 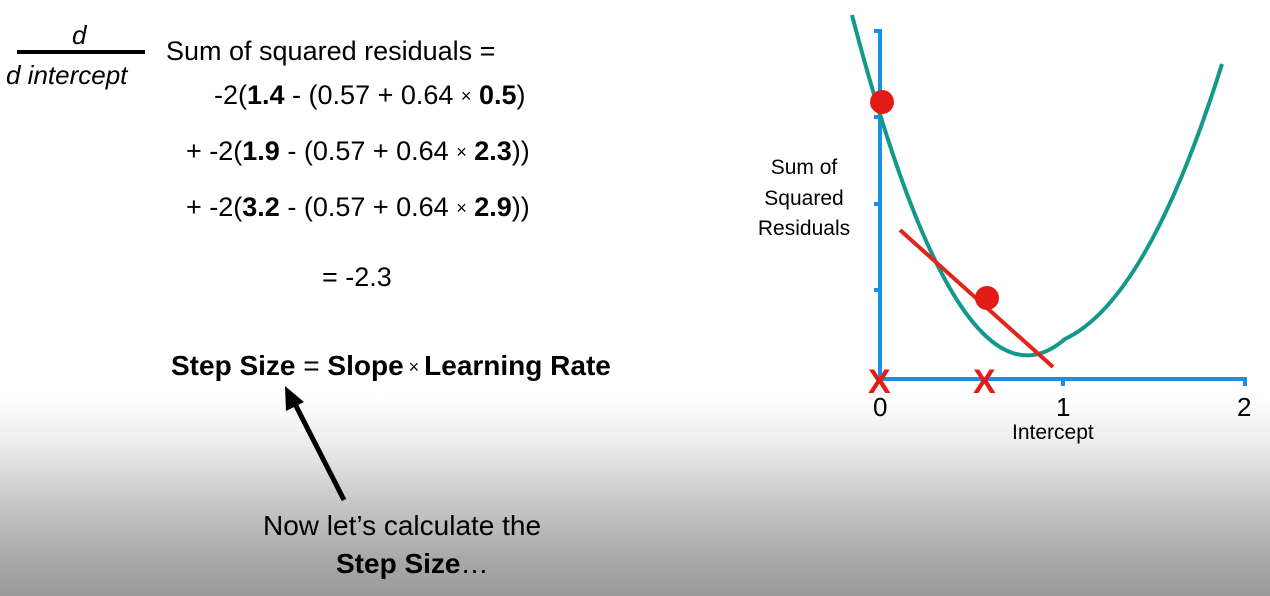 What do you see at coordinates (402, 525) in the screenshot?
I see `caption-line-1: Now let’s calculate the` at bounding box center [402, 525].